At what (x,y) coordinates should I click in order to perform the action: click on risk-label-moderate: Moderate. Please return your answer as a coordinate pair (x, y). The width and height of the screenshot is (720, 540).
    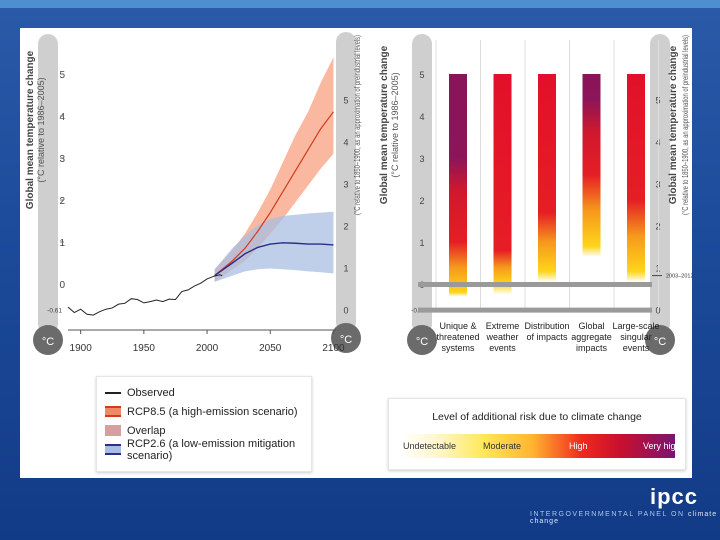
    Looking at the image, I should click on (502, 446).